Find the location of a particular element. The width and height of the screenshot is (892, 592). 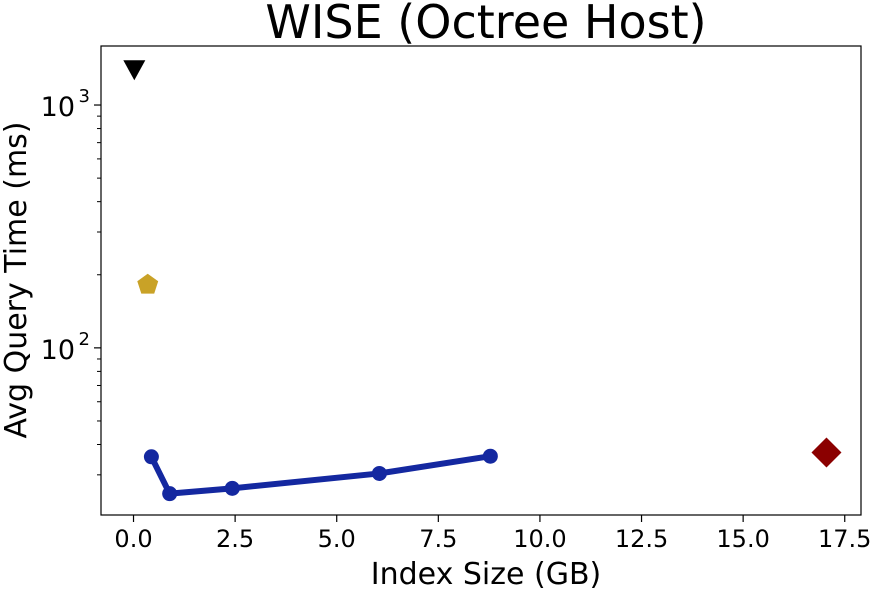

x-tick-label: 17.5 is located at coordinates (844, 539).